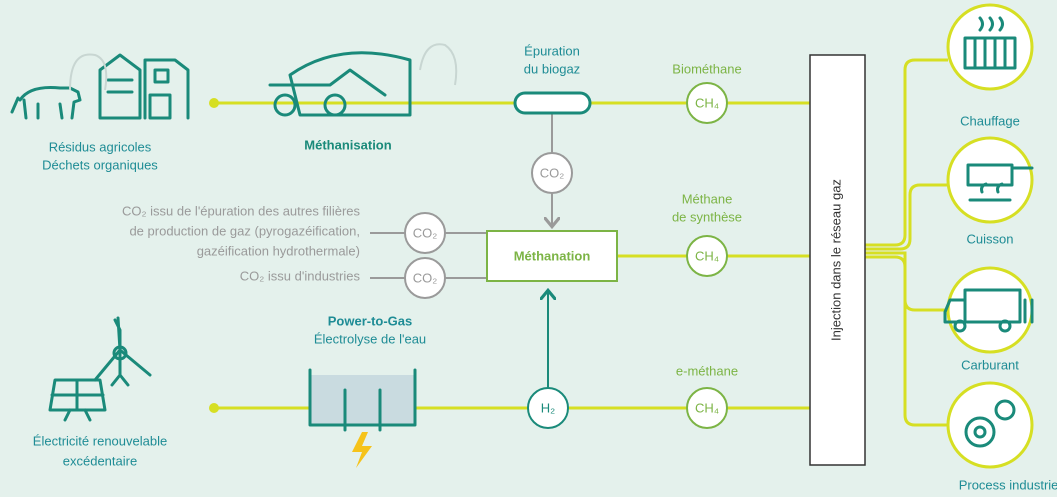 The image size is (1057, 497). Describe the element at coordinates (990, 364) in the screenshot. I see `usage-label: Carburant` at that location.